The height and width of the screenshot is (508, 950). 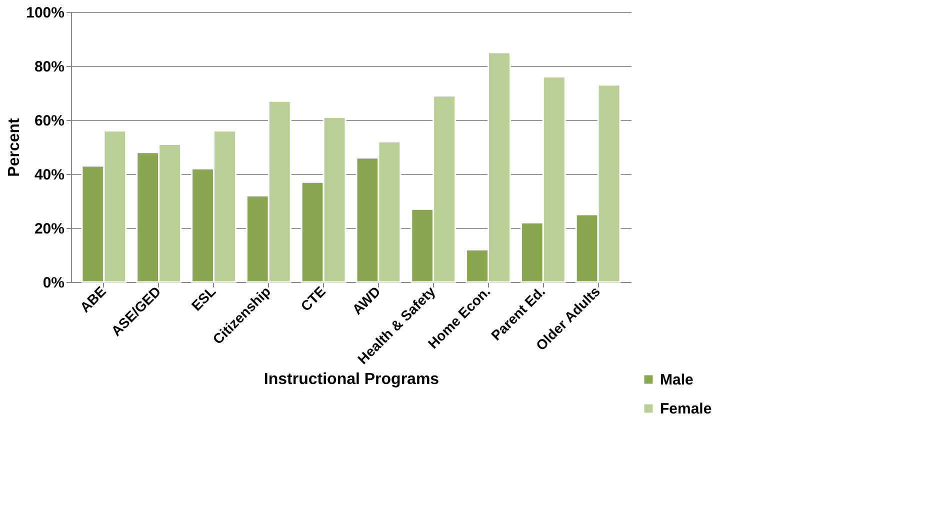 I want to click on y-axis-title: Percent, so click(x=15, y=147).